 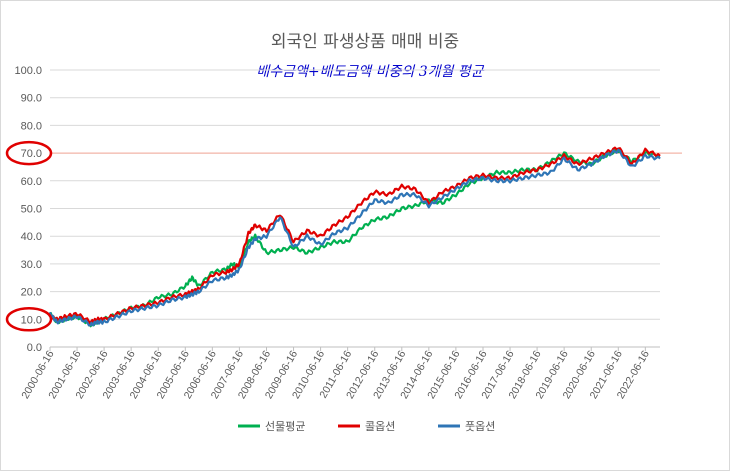 I want to click on y-tick-label: 30.0, so click(x=31, y=265).